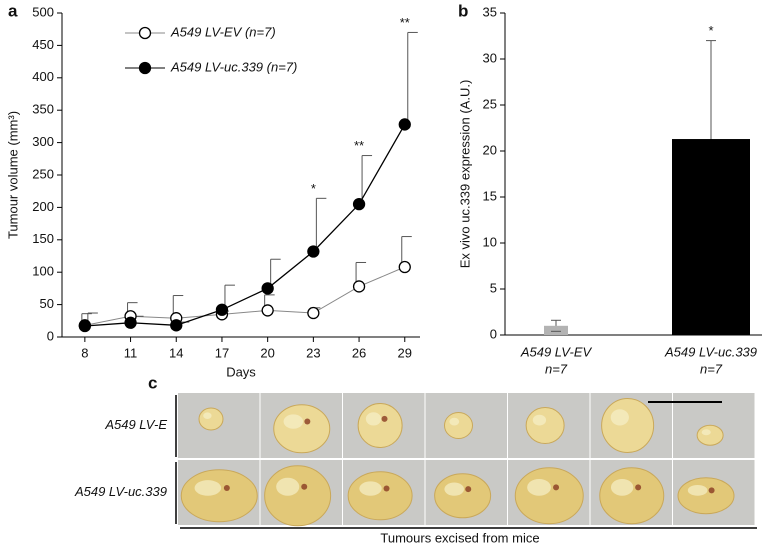 The width and height of the screenshot is (762, 547). Describe the element at coordinates (43, 109) in the screenshot. I see `y-tick-label: 350` at that location.